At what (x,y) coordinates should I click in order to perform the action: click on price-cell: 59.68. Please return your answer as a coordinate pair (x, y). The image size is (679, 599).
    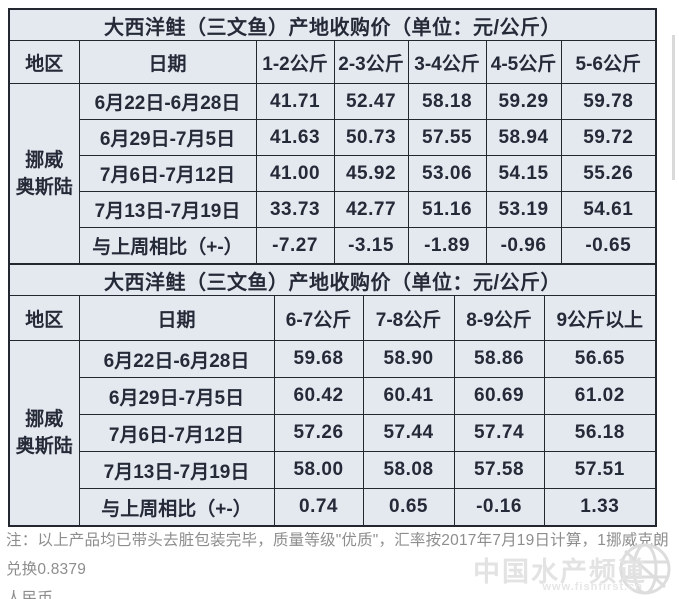
    Looking at the image, I should click on (318, 359).